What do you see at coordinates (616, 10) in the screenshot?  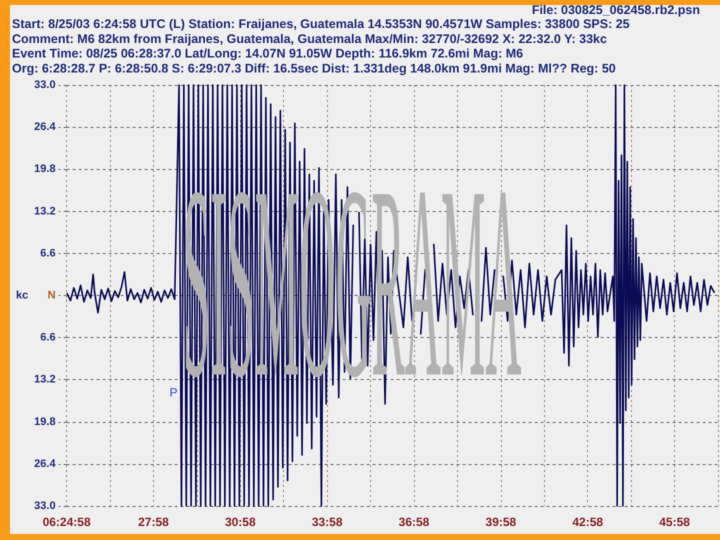 I see `chart-subtitle: File: 030825_062458.rb2.psn` at bounding box center [616, 10].